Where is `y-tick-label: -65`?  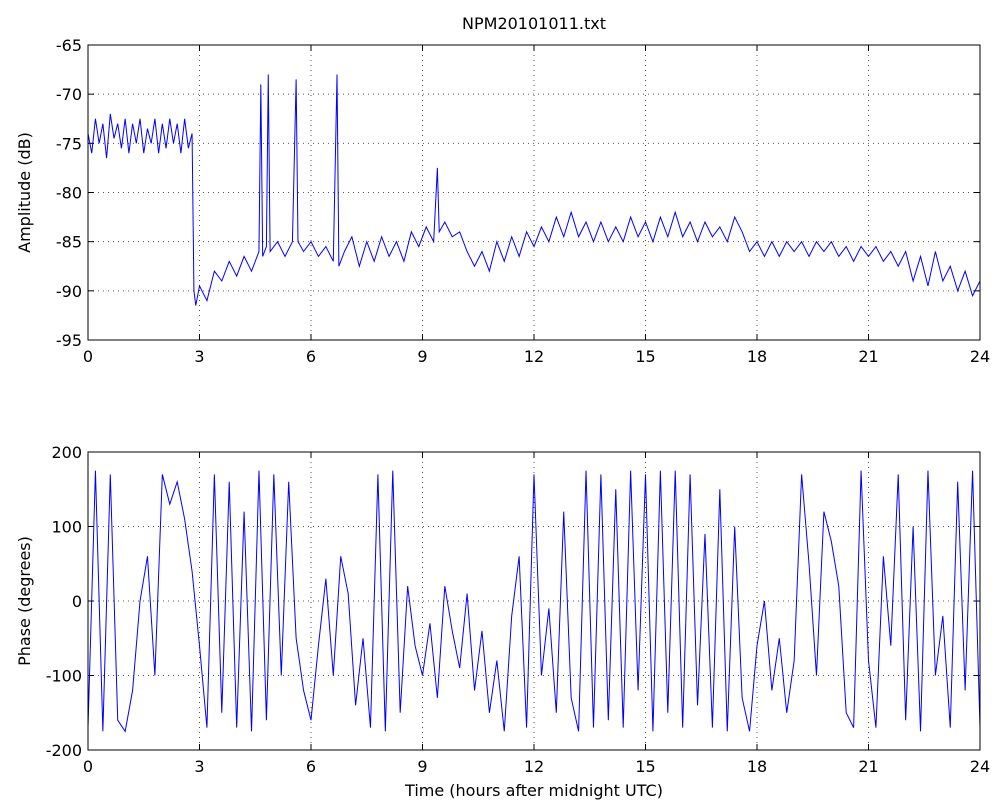 y-tick-label: -65 is located at coordinates (69, 45).